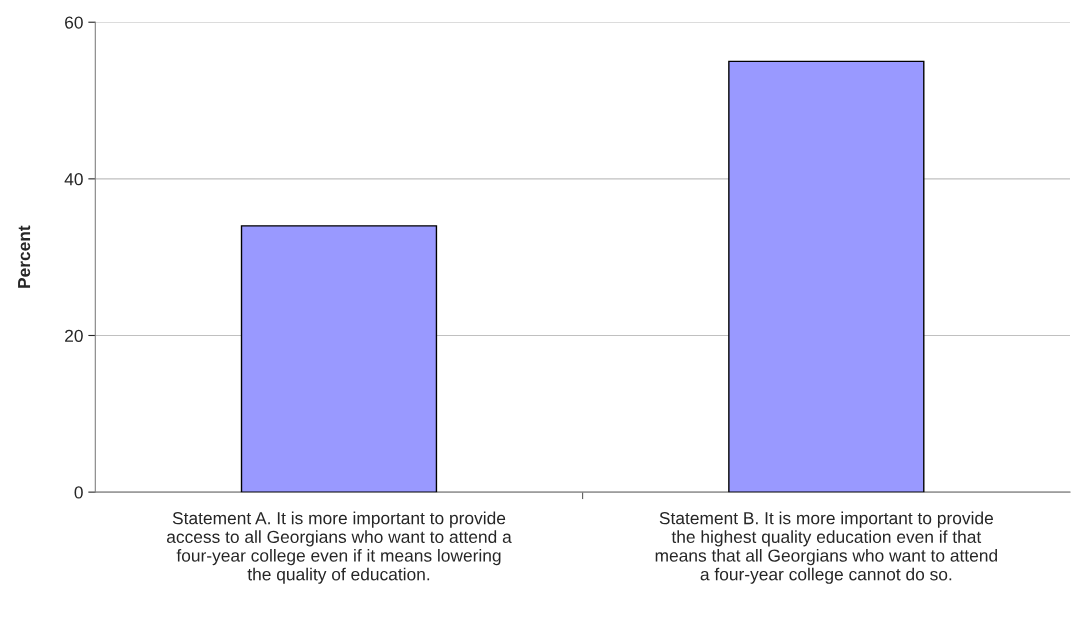 The width and height of the screenshot is (1083, 635). What do you see at coordinates (74, 335) in the screenshot?
I see `y-tick-label: 20` at bounding box center [74, 335].